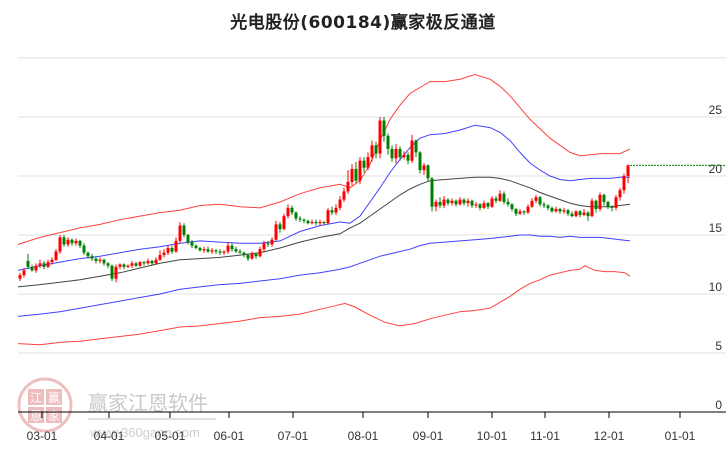  What do you see at coordinates (229, 436) in the screenshot?
I see `x-tick-label: 06-01` at bounding box center [229, 436].